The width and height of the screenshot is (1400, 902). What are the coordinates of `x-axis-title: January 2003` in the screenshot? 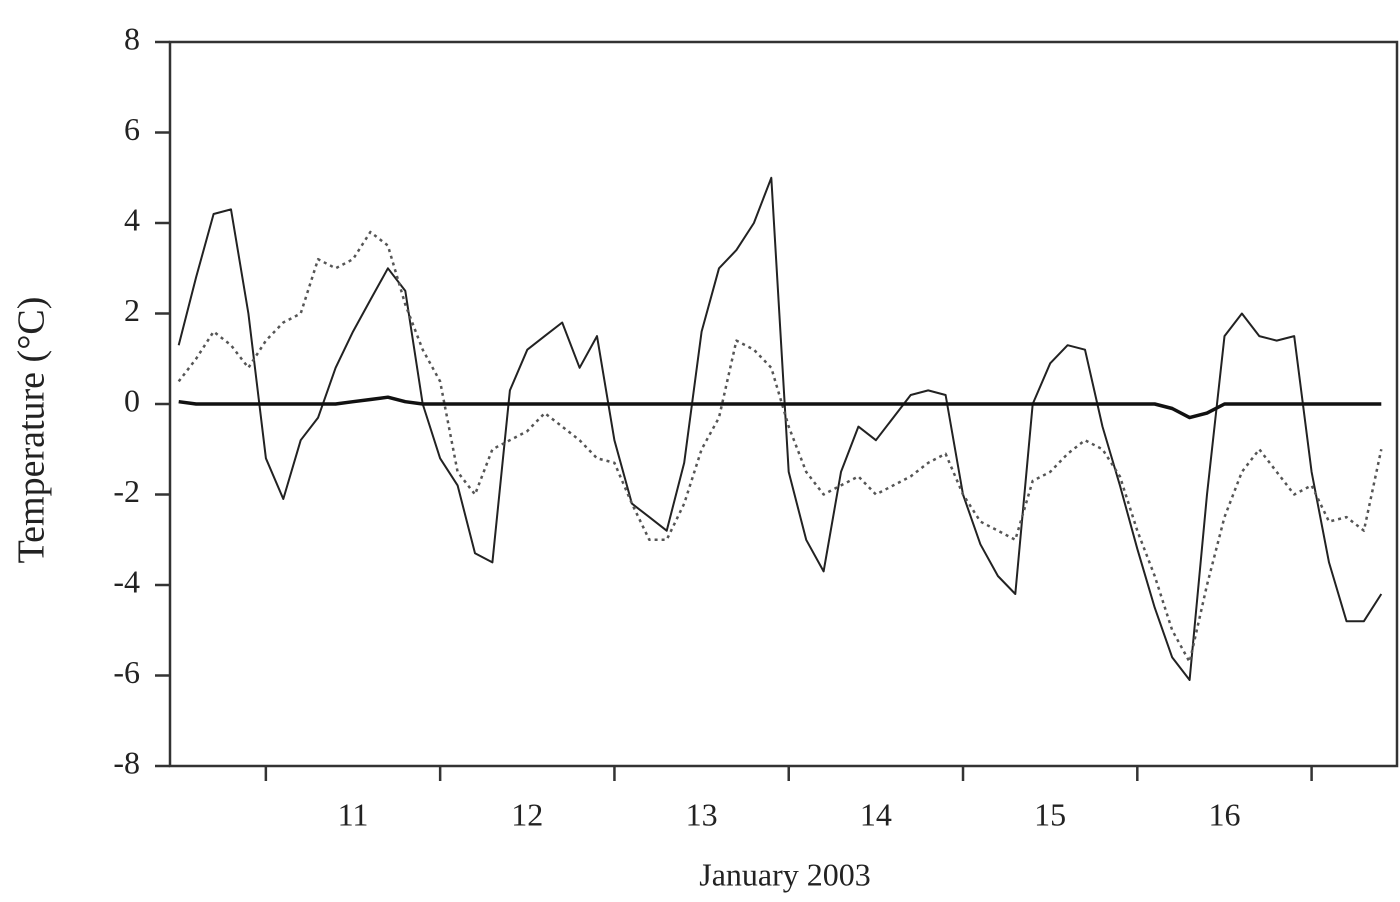 It's located at (785, 874).